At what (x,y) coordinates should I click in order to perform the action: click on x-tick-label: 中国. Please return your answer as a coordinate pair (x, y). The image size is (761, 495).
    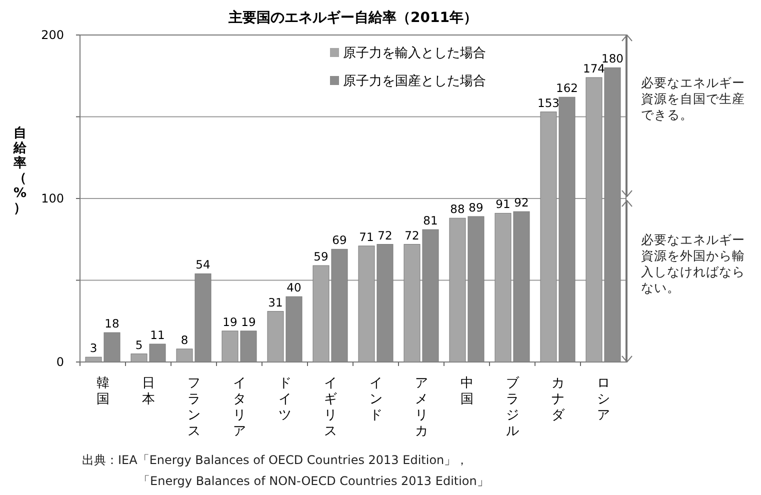
    Looking at the image, I should click on (467, 391).